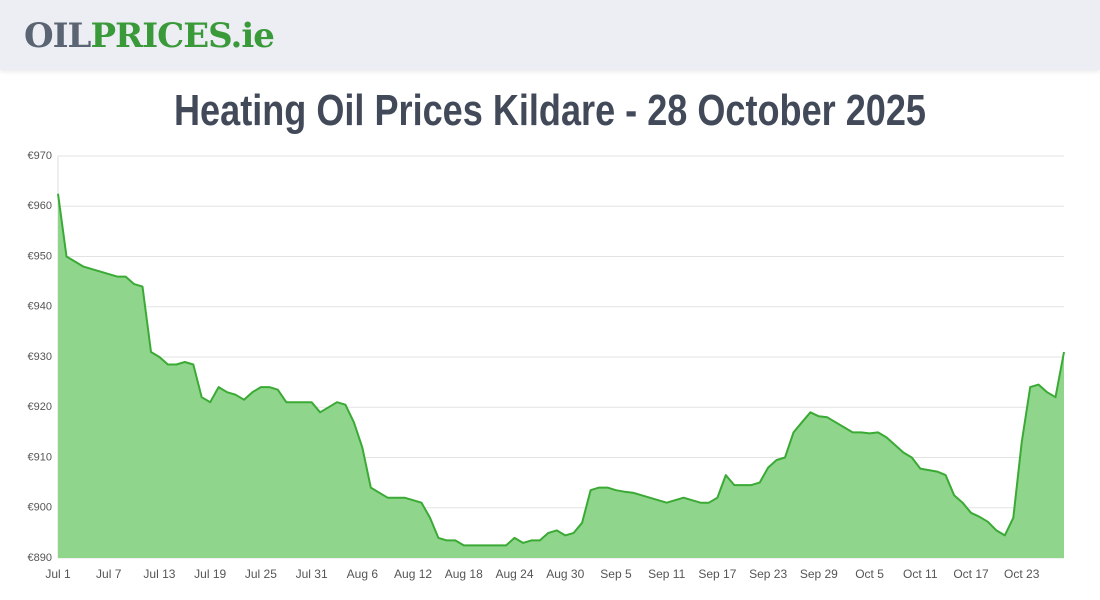 The height and width of the screenshot is (600, 1100). Describe the element at coordinates (616, 574) in the screenshot. I see `x-tick-label: Sep 5` at that location.